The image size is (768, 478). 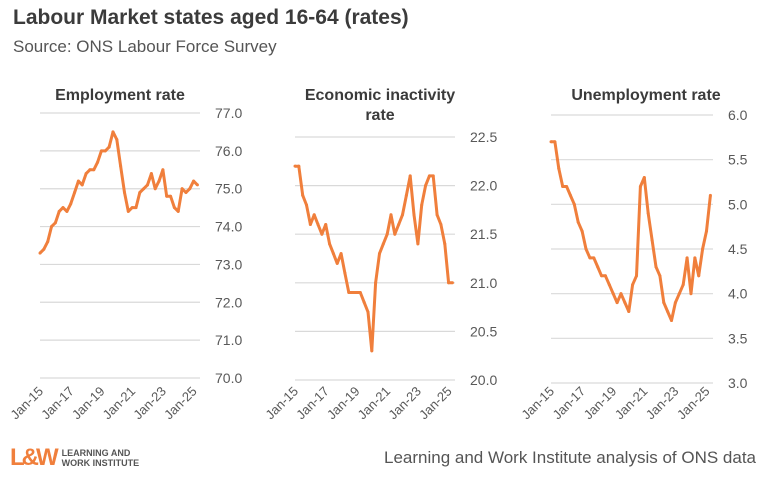 What do you see at coordinates (738, 249) in the screenshot?
I see `y-tick-label: 4.5` at bounding box center [738, 249].